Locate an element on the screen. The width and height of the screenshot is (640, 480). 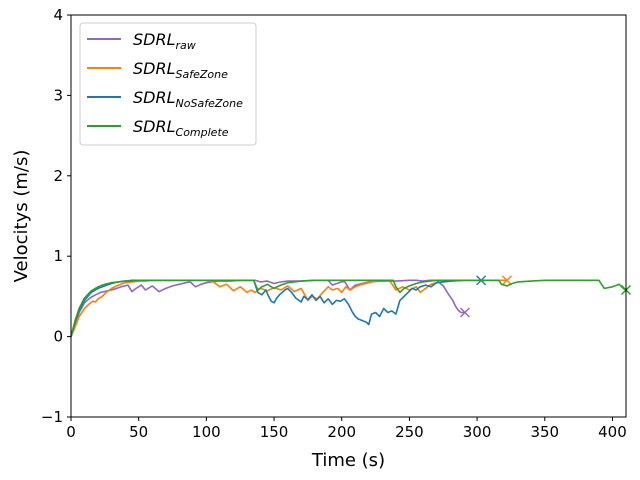
legend-item-complete: SDRLComplete is located at coordinates (158, 128).